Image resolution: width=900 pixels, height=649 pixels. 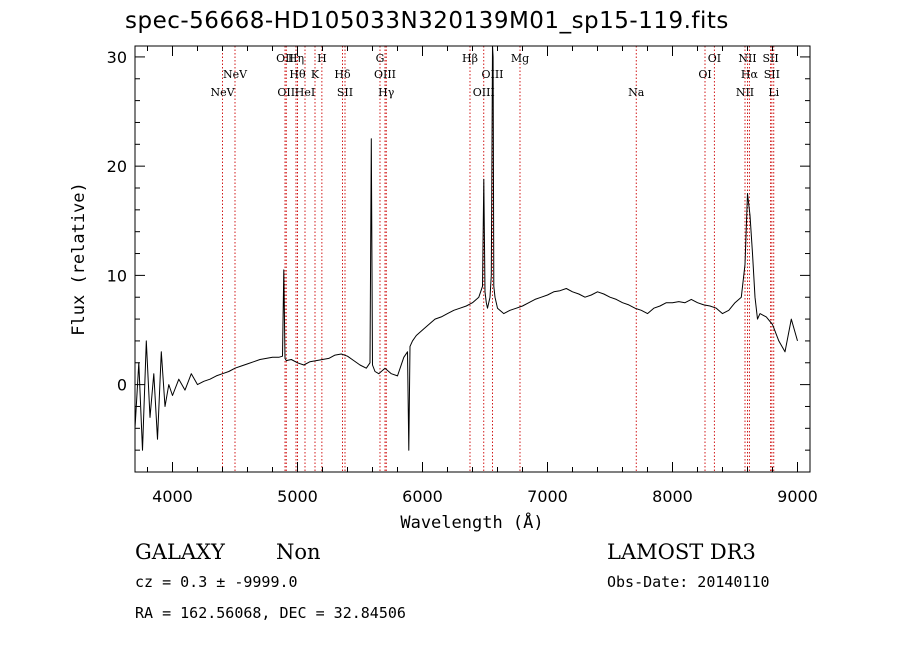 I want to click on object-subclass: Non, so click(x=298, y=552).